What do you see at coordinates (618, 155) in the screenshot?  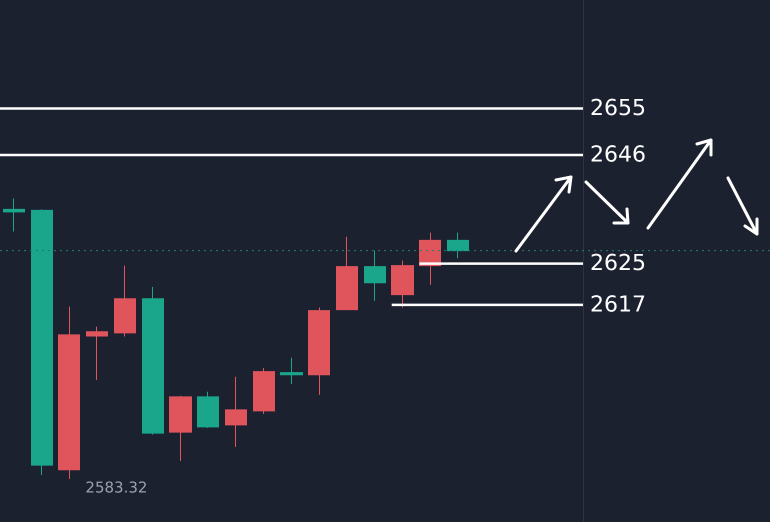 I see `y-tick-label: 2646` at bounding box center [618, 155].